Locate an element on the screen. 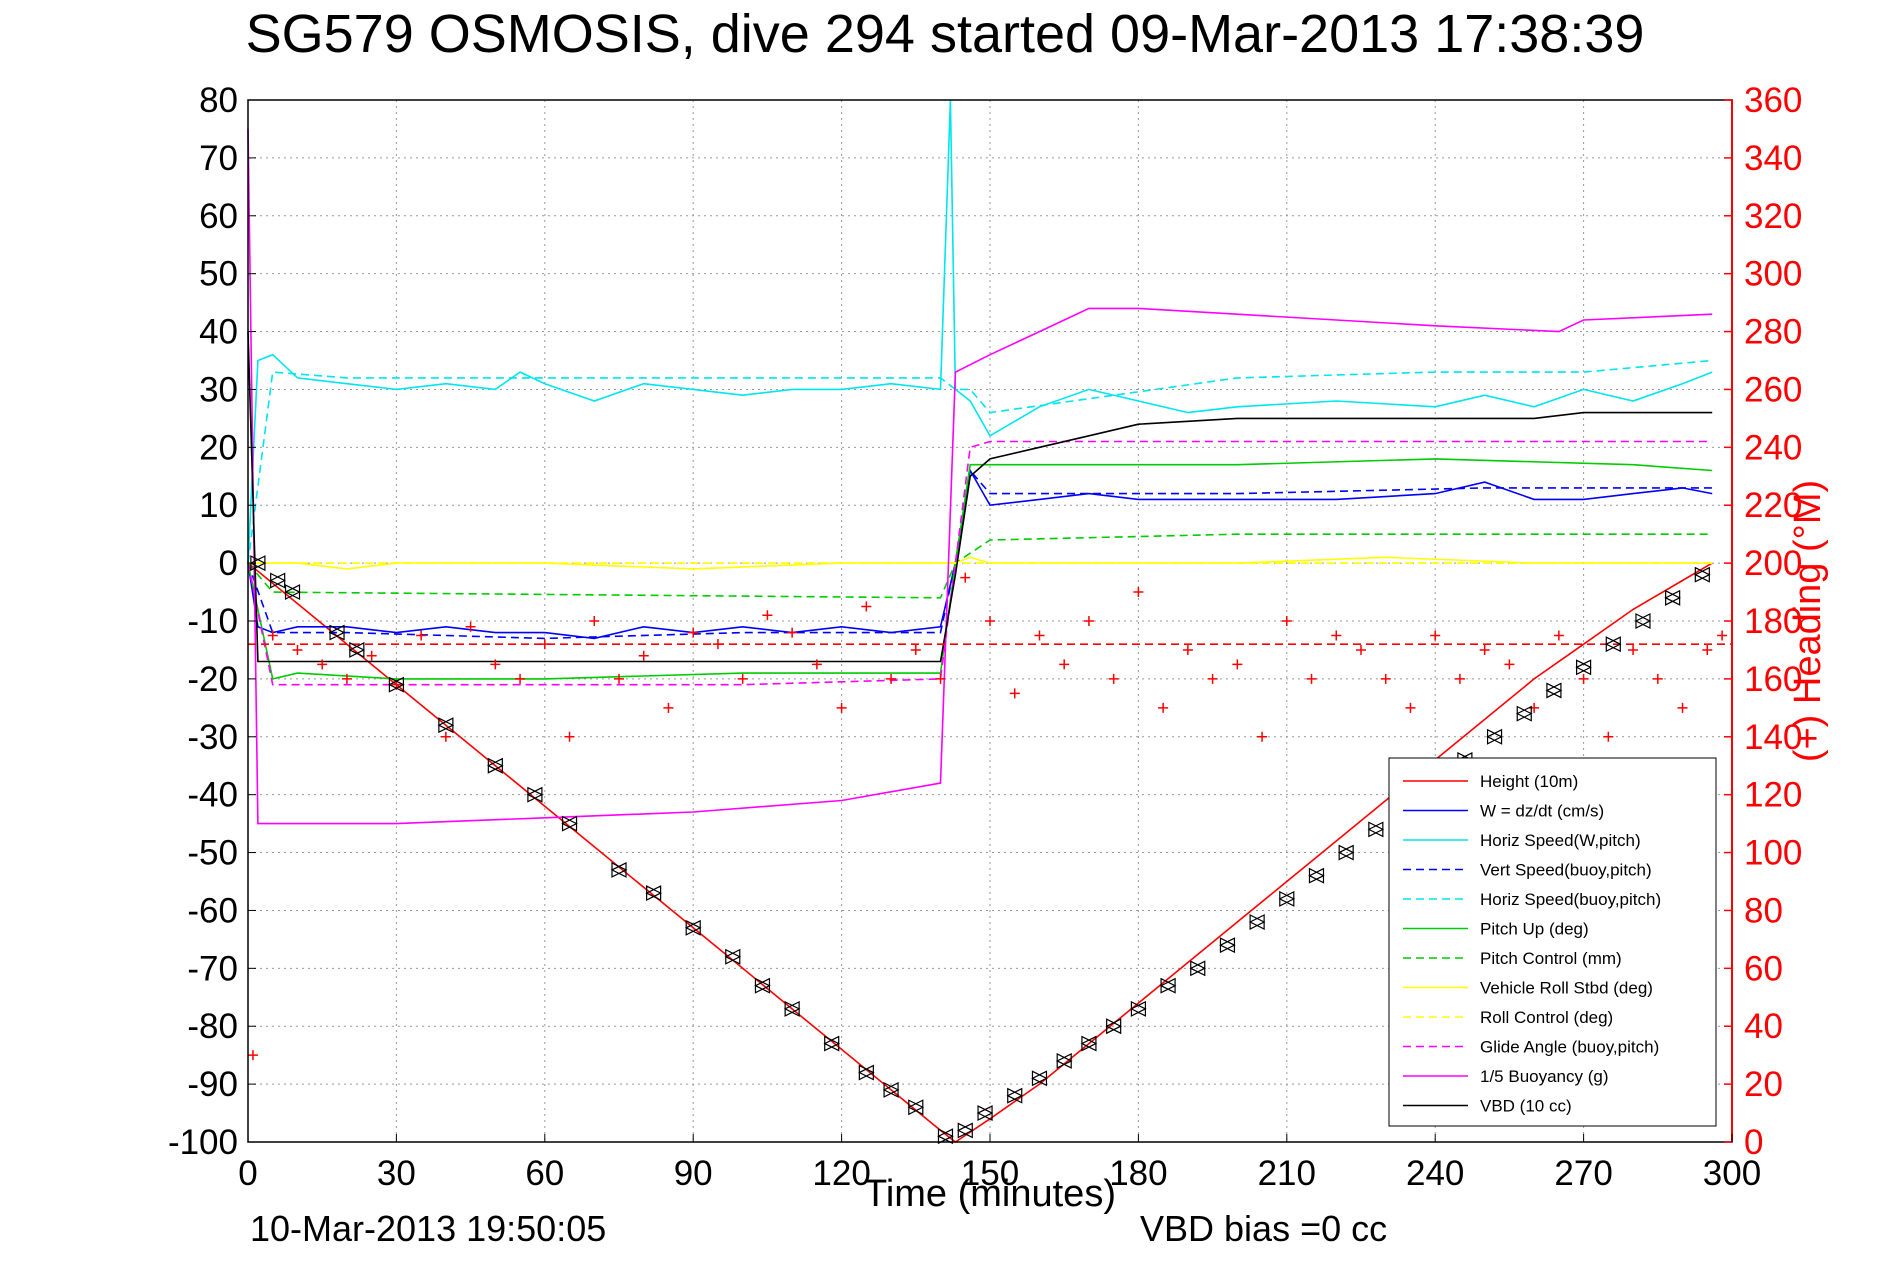 Image resolution: width=1891 pixels, height=1262 pixels. left-tick-label: 60 is located at coordinates (218, 216).